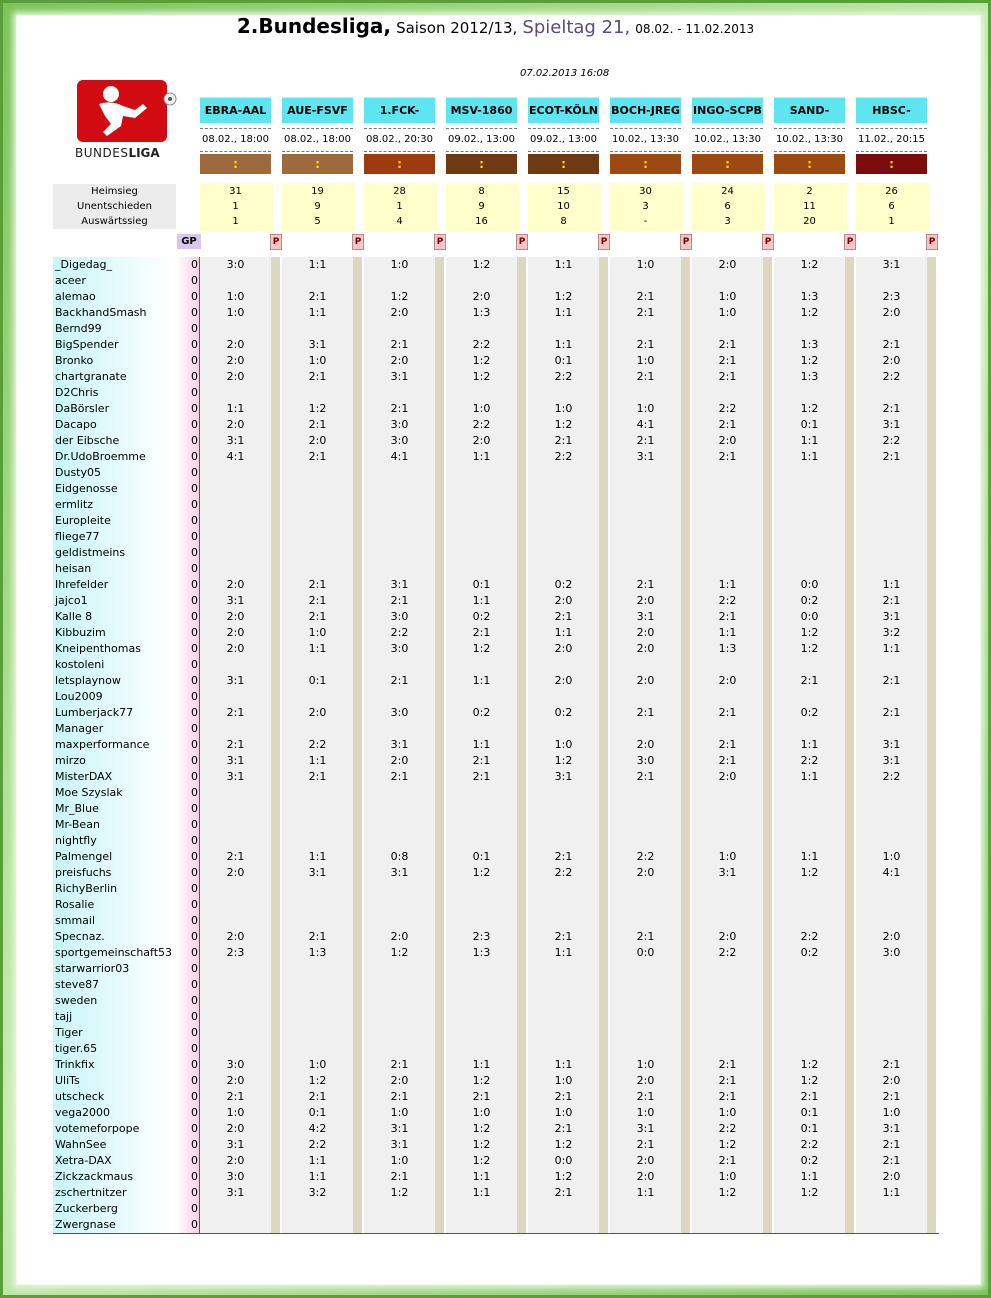 This screenshot has width=991, height=1298. Describe the element at coordinates (170, 99) in the screenshot. I see `ball-icon` at that location.